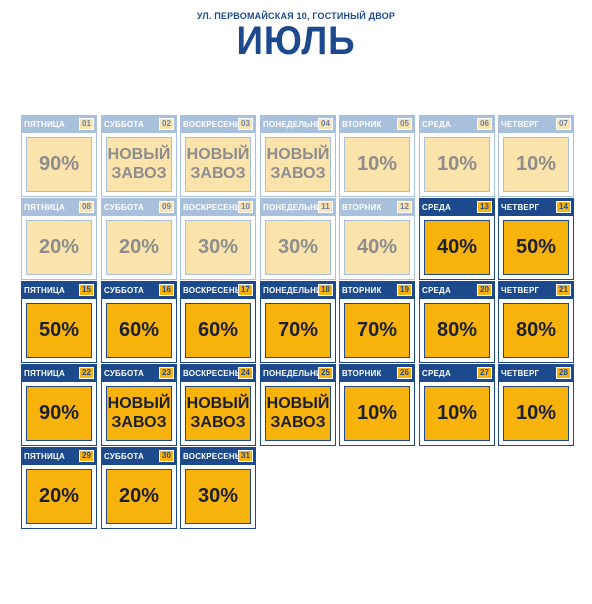  I want to click on day-cell: Воскресенье 10 30%, so click(218, 239).